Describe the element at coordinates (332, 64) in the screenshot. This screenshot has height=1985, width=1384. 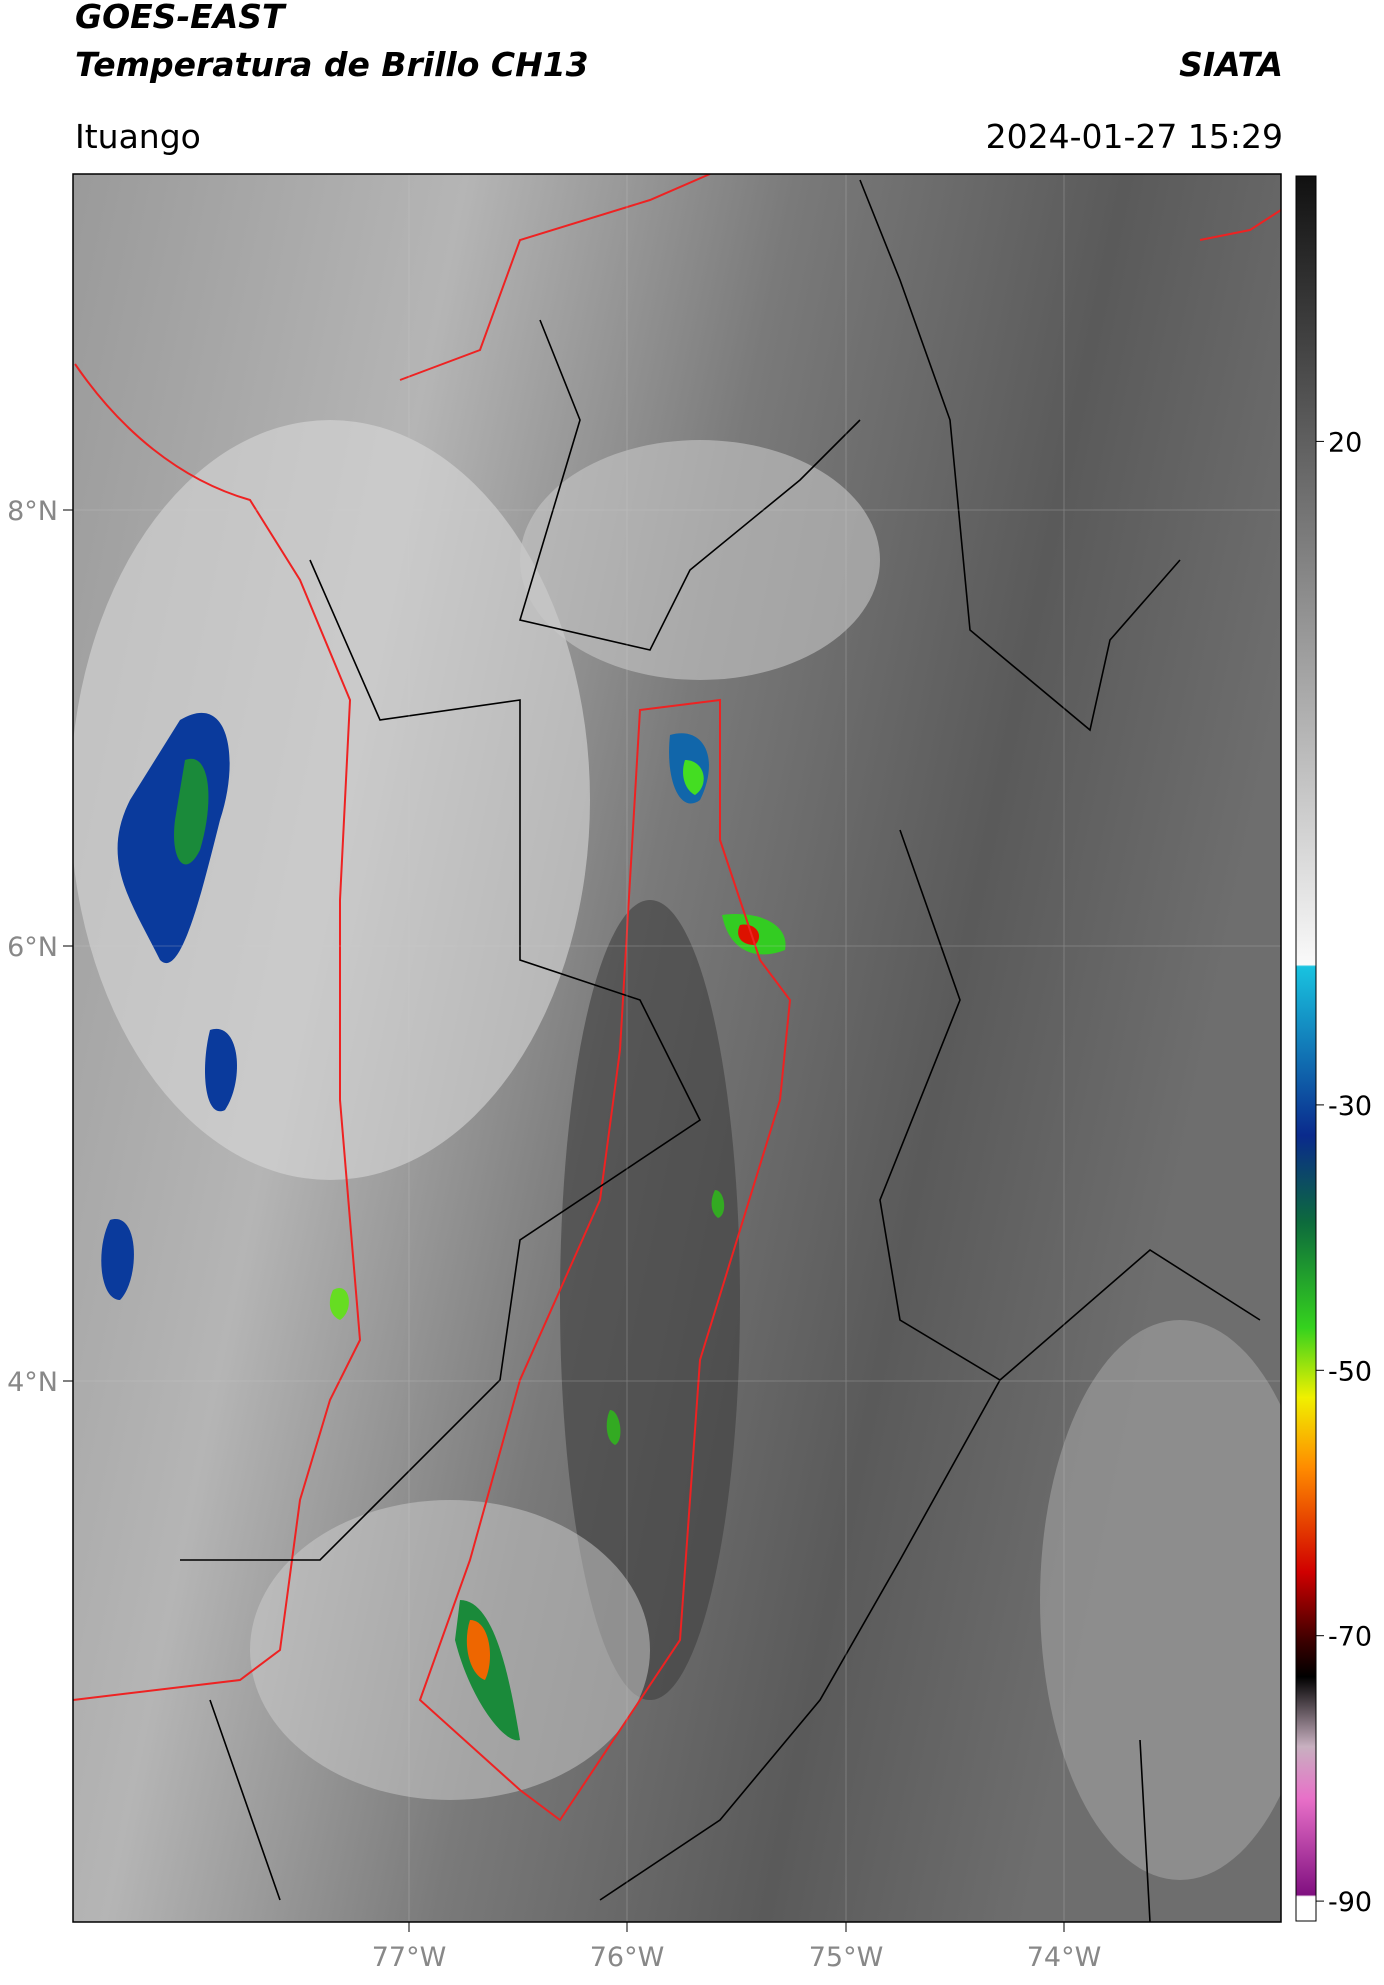
I see `product: Temperatura de Brillo CH13` at that location.